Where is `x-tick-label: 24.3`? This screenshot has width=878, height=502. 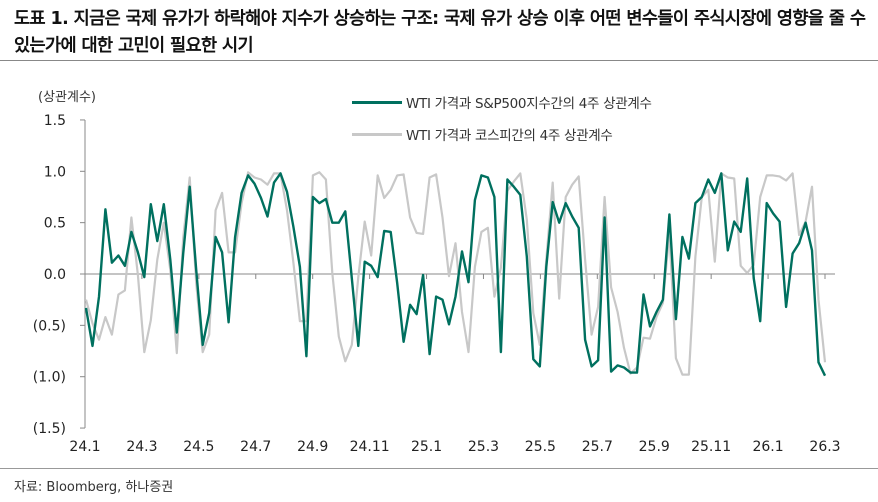
x-tick-label: 24.3 is located at coordinates (141, 447).